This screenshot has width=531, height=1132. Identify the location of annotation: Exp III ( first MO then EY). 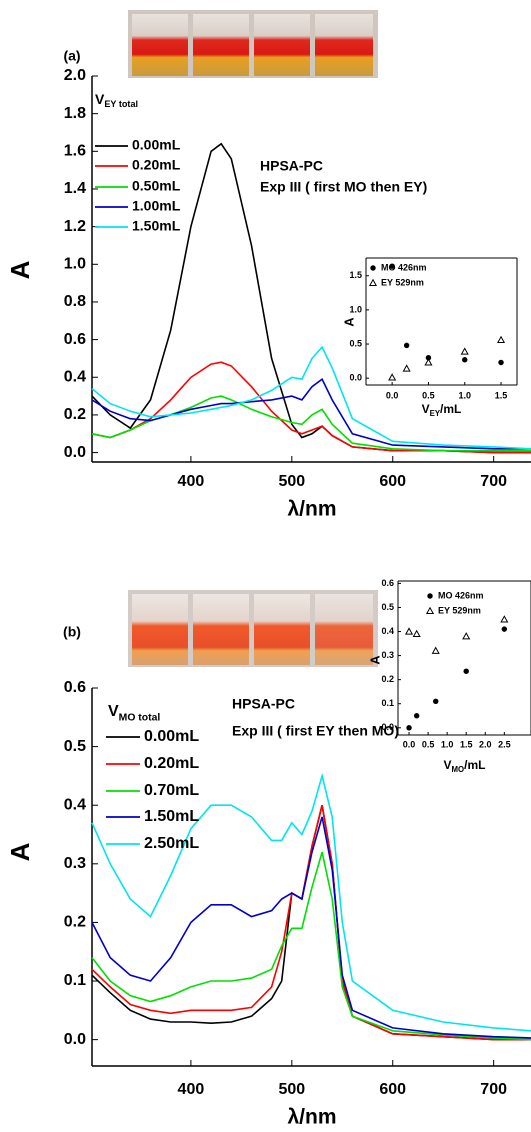
(343, 187).